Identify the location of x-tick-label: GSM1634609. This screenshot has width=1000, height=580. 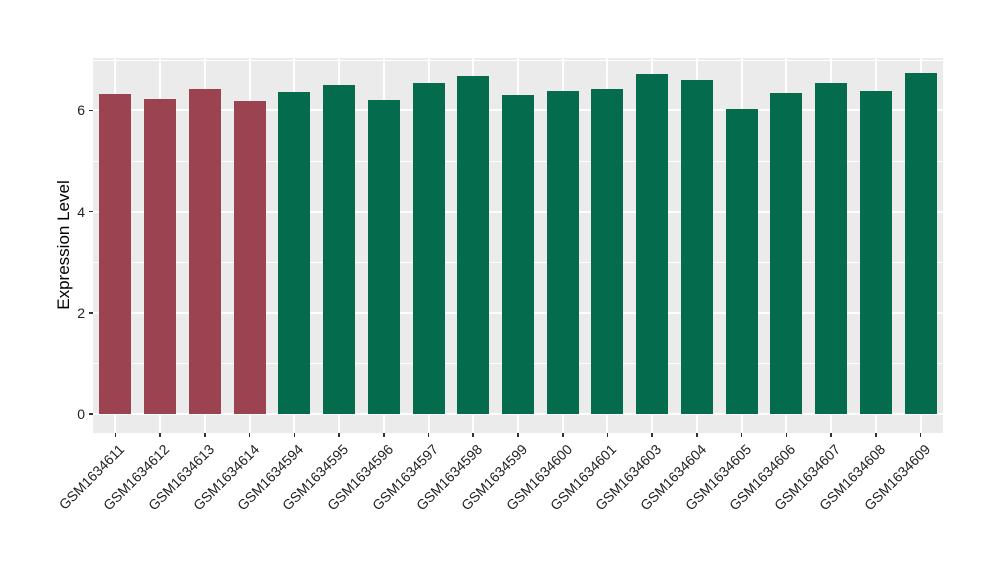
(896, 477).